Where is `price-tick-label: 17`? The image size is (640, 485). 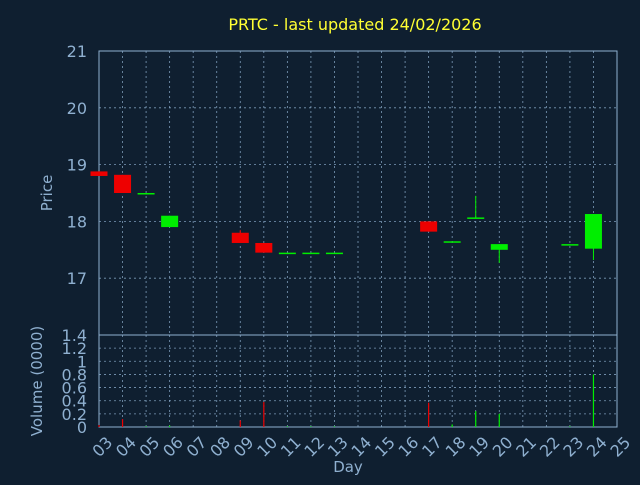
price-tick-label: 17 is located at coordinates (77, 278).